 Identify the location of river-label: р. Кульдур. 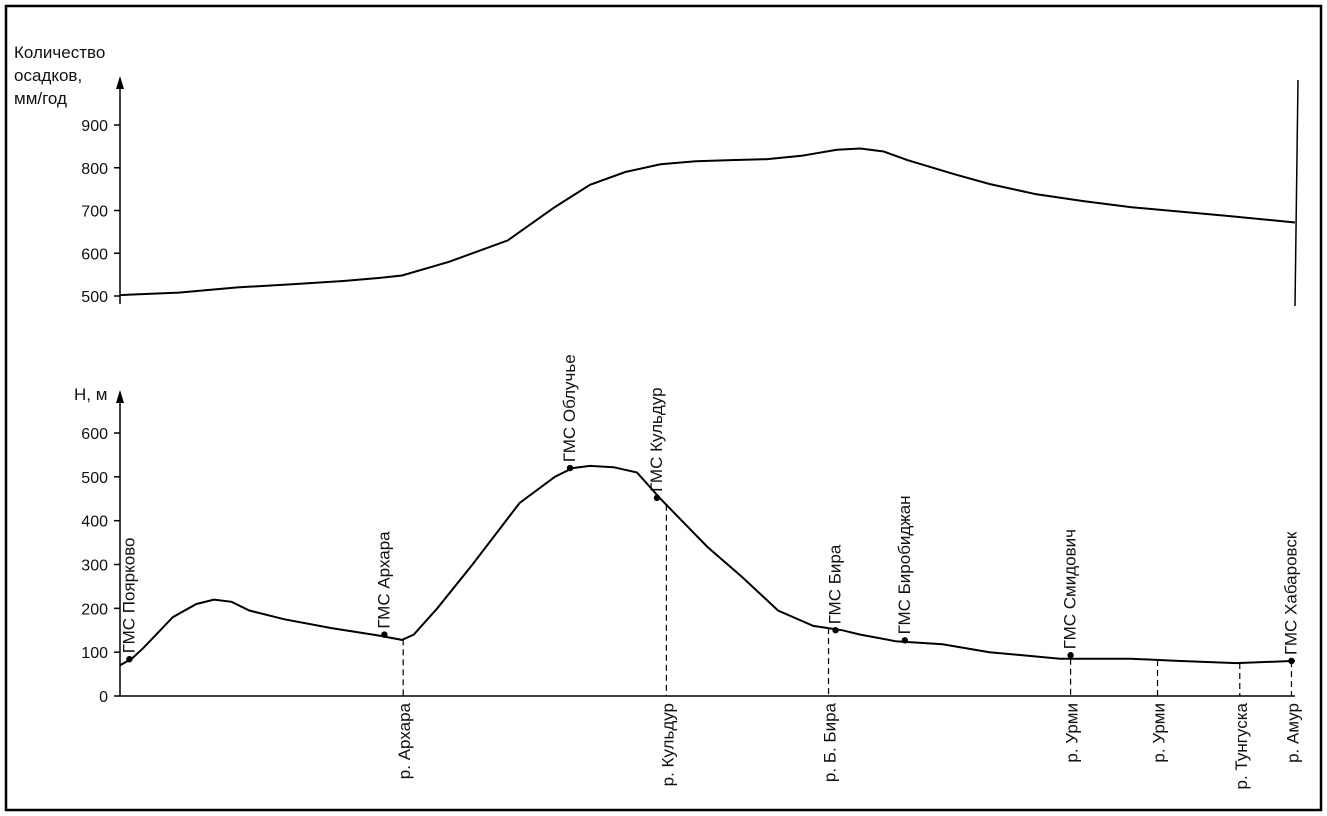
(667, 744).